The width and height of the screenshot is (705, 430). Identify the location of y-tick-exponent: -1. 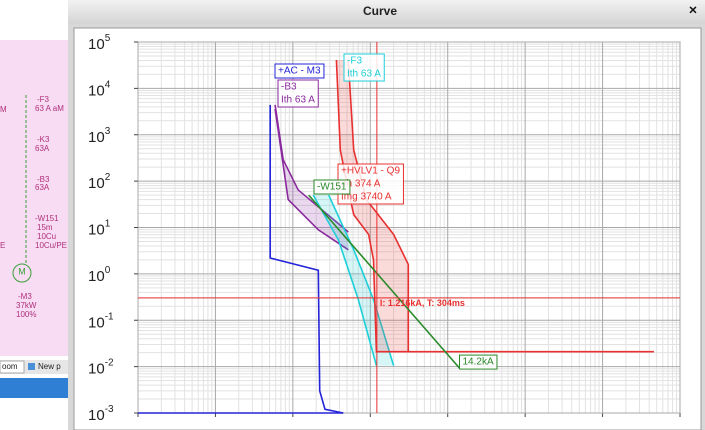
(109, 316).